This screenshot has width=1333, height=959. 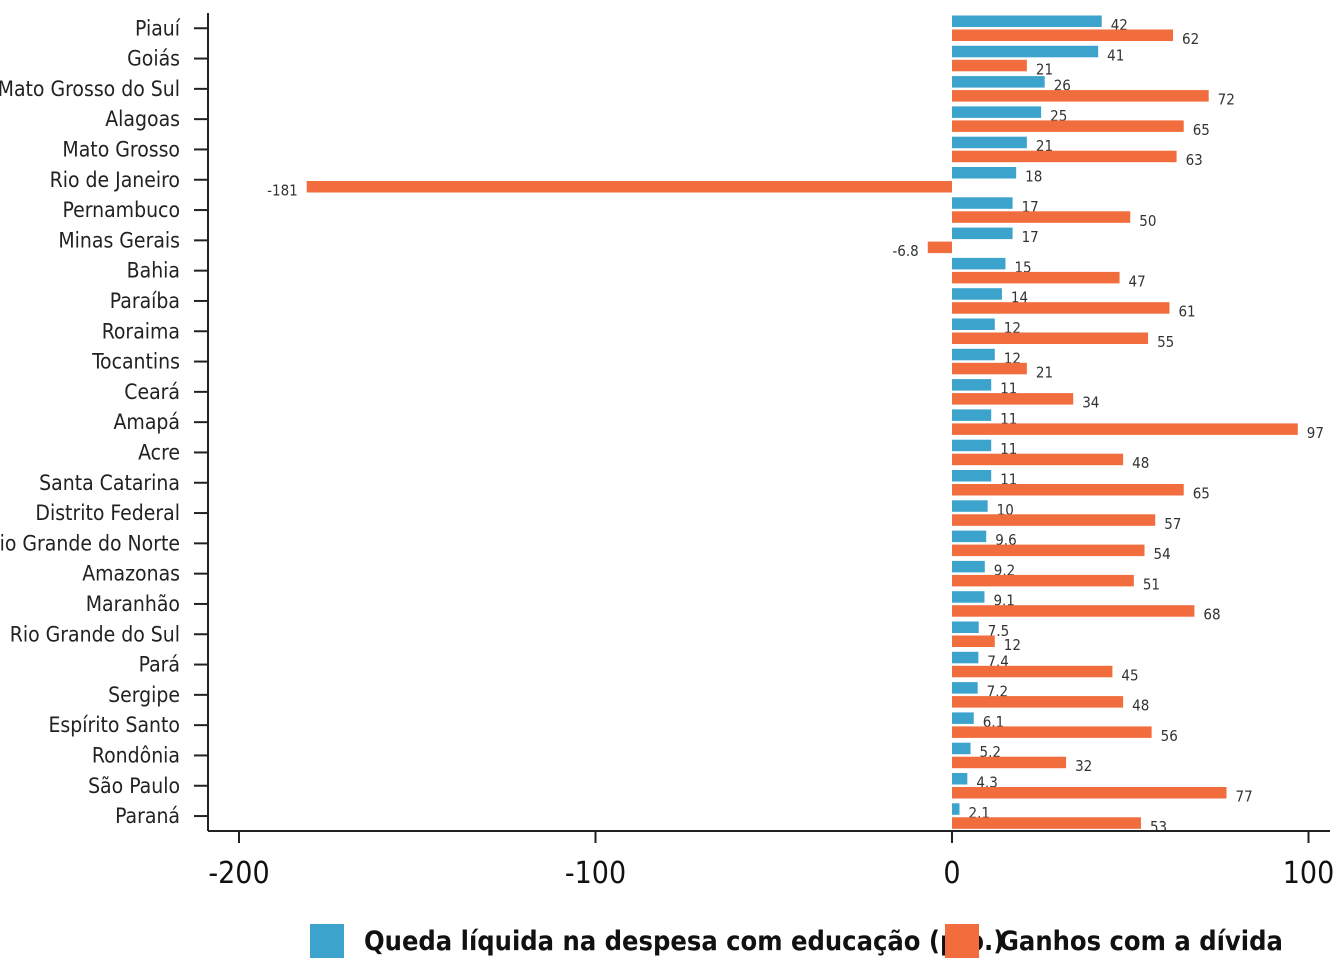 I want to click on legend-swatch-debt, so click(x=962, y=941).